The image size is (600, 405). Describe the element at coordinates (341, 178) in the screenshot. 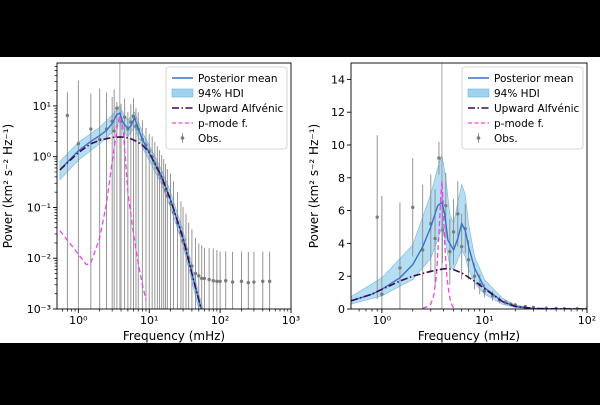

I see `y-tick-label: 8` at that location.